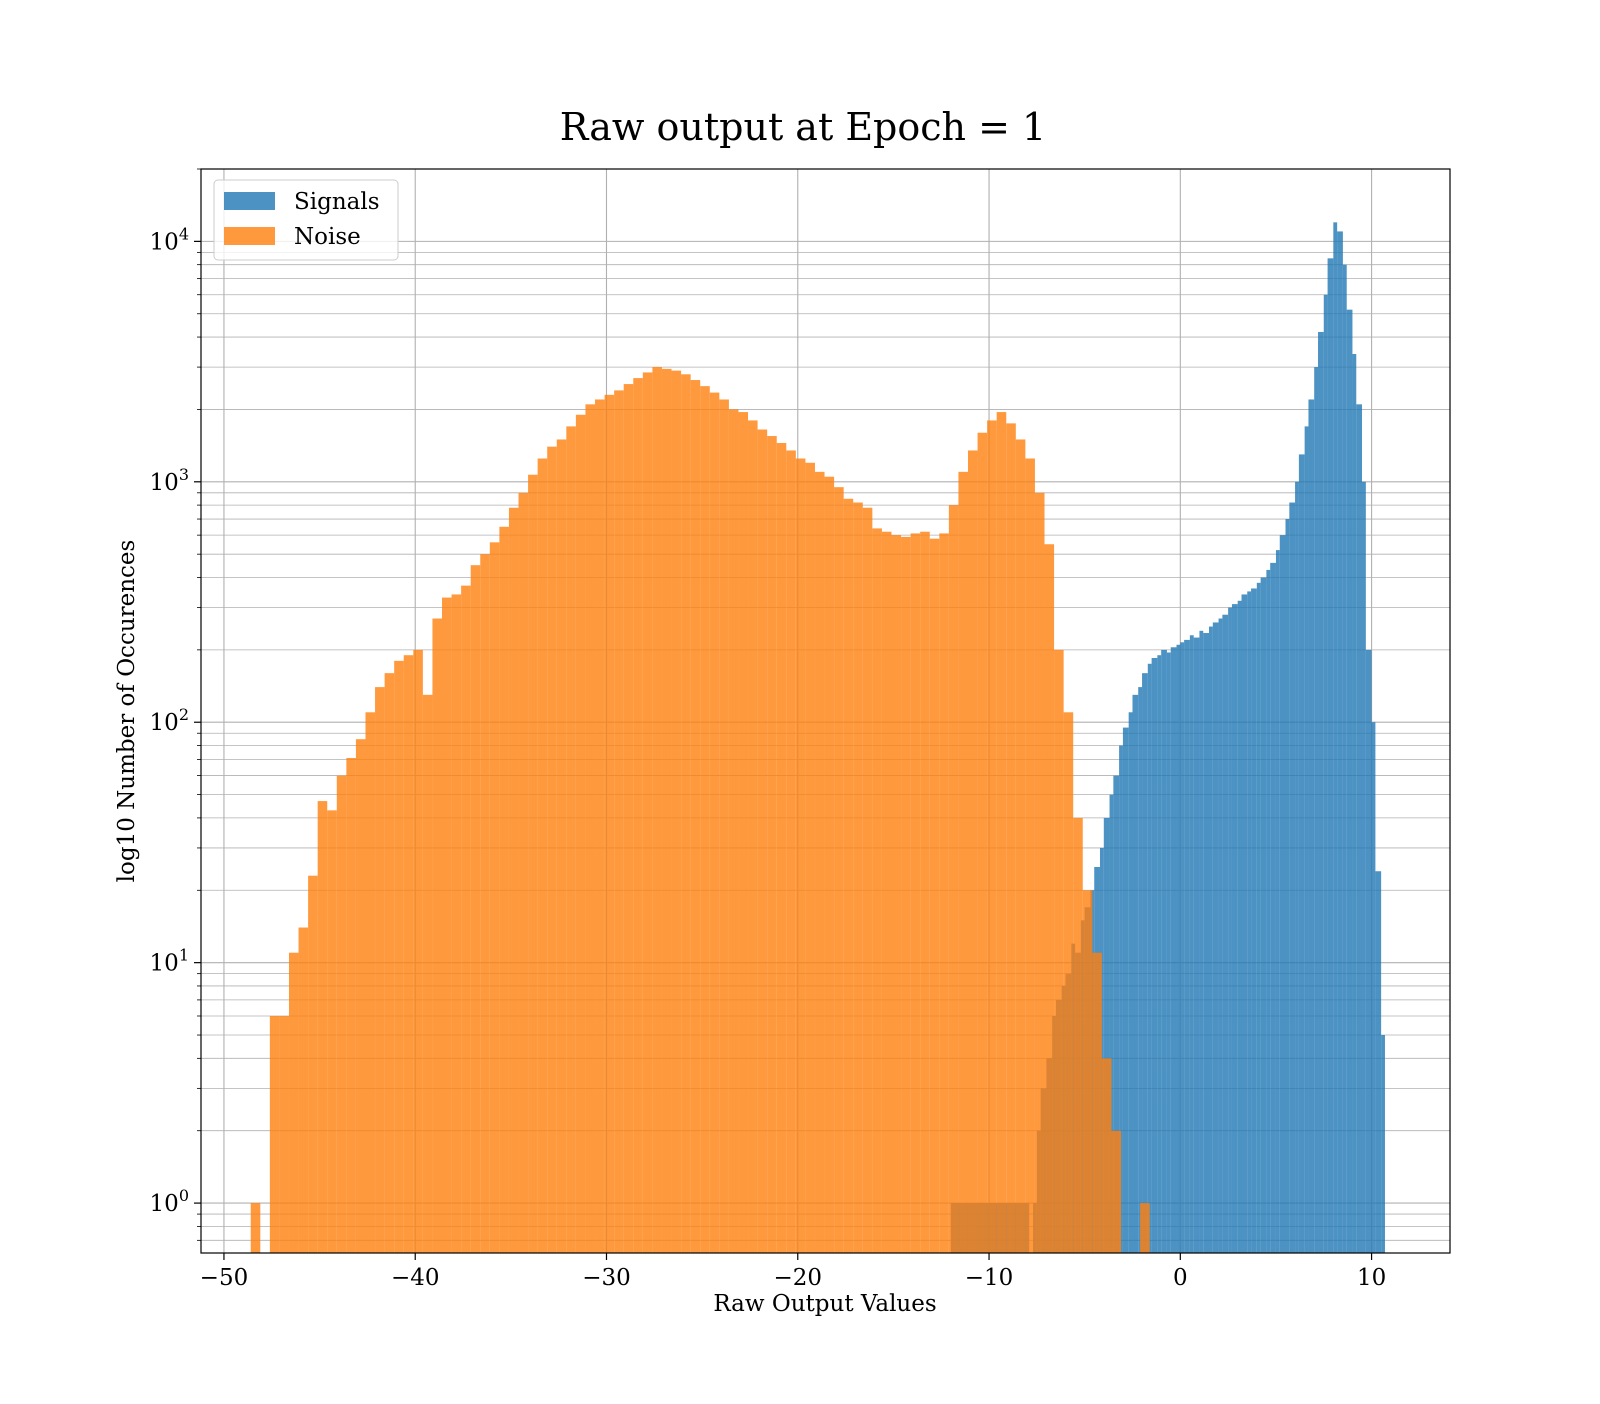  Describe the element at coordinates (306, 220) in the screenshot. I see `legend: Signals Noise` at that location.